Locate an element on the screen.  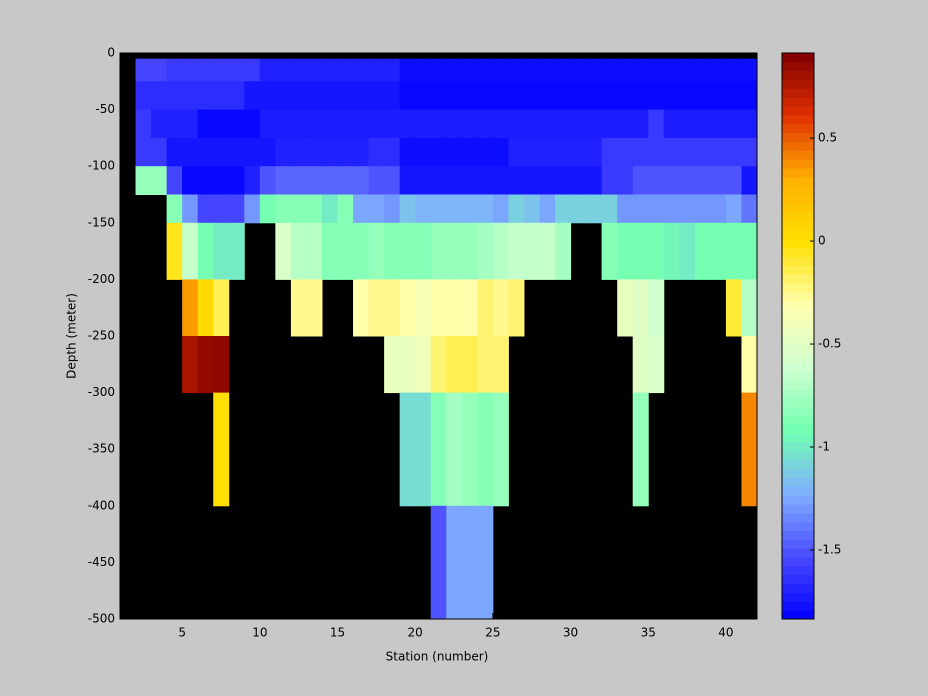
x-tick-label: 35 is located at coordinates (648, 633).